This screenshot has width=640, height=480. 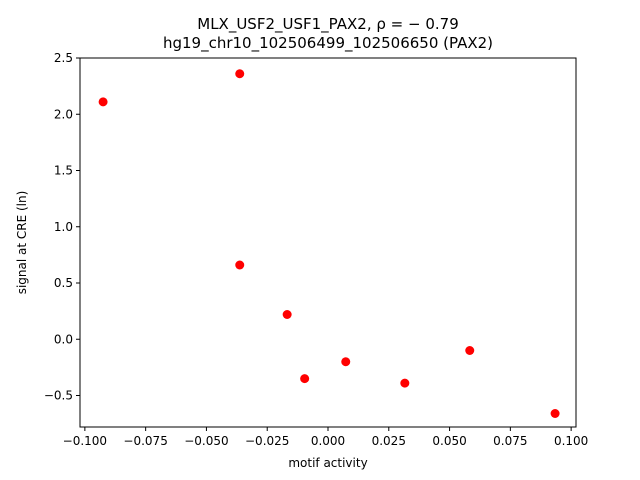 I want to click on x-tick-label: 0.050, so click(x=449, y=441).